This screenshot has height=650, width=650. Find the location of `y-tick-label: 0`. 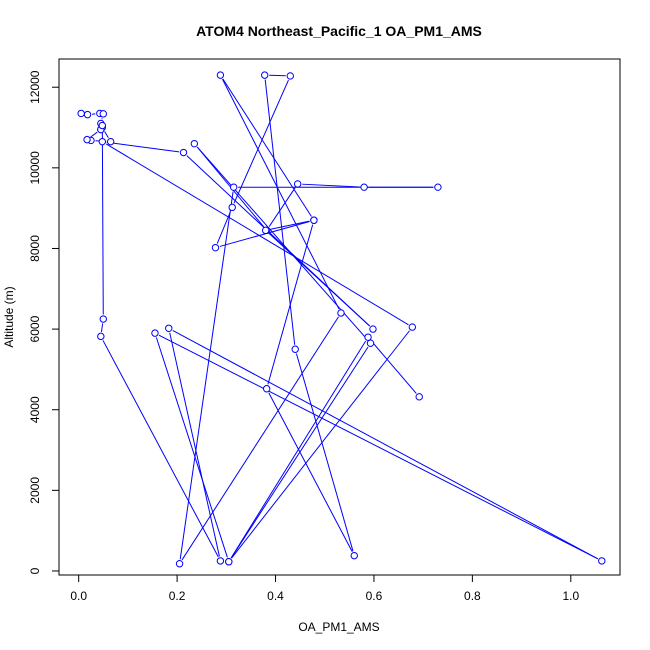

y-tick-label: 0 is located at coordinates (35, 570).